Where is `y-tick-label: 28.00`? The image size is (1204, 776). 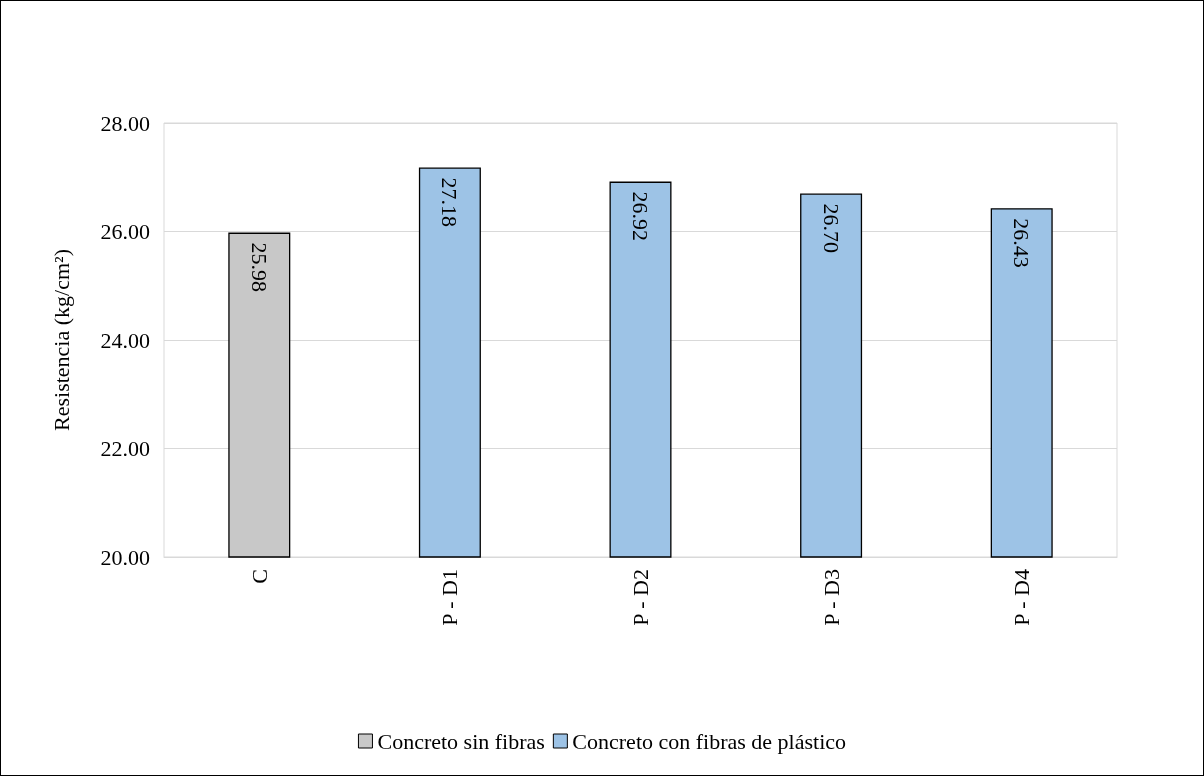
y-tick-label: 28.00 is located at coordinates (125, 123).